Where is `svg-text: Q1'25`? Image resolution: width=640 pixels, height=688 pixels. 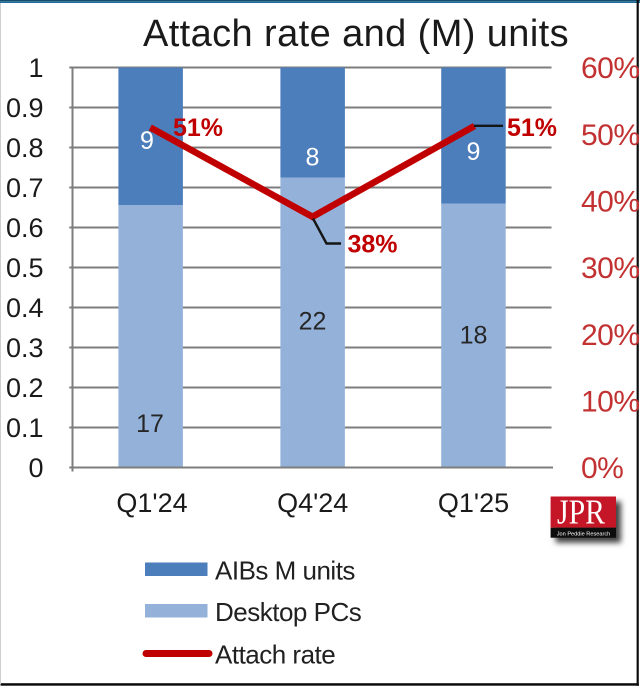 svg-text: Q1'25 is located at coordinates (473, 503).